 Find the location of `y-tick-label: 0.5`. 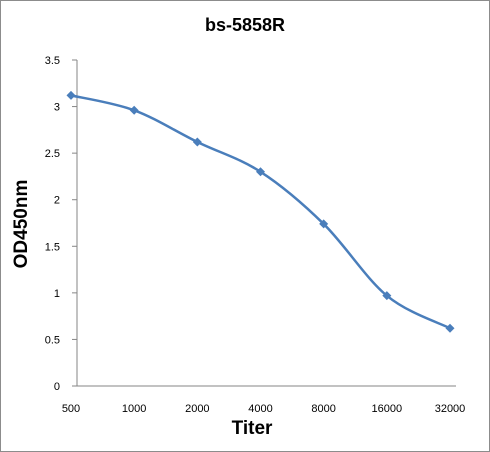

y-tick-label: 0.5 is located at coordinates (52, 340).